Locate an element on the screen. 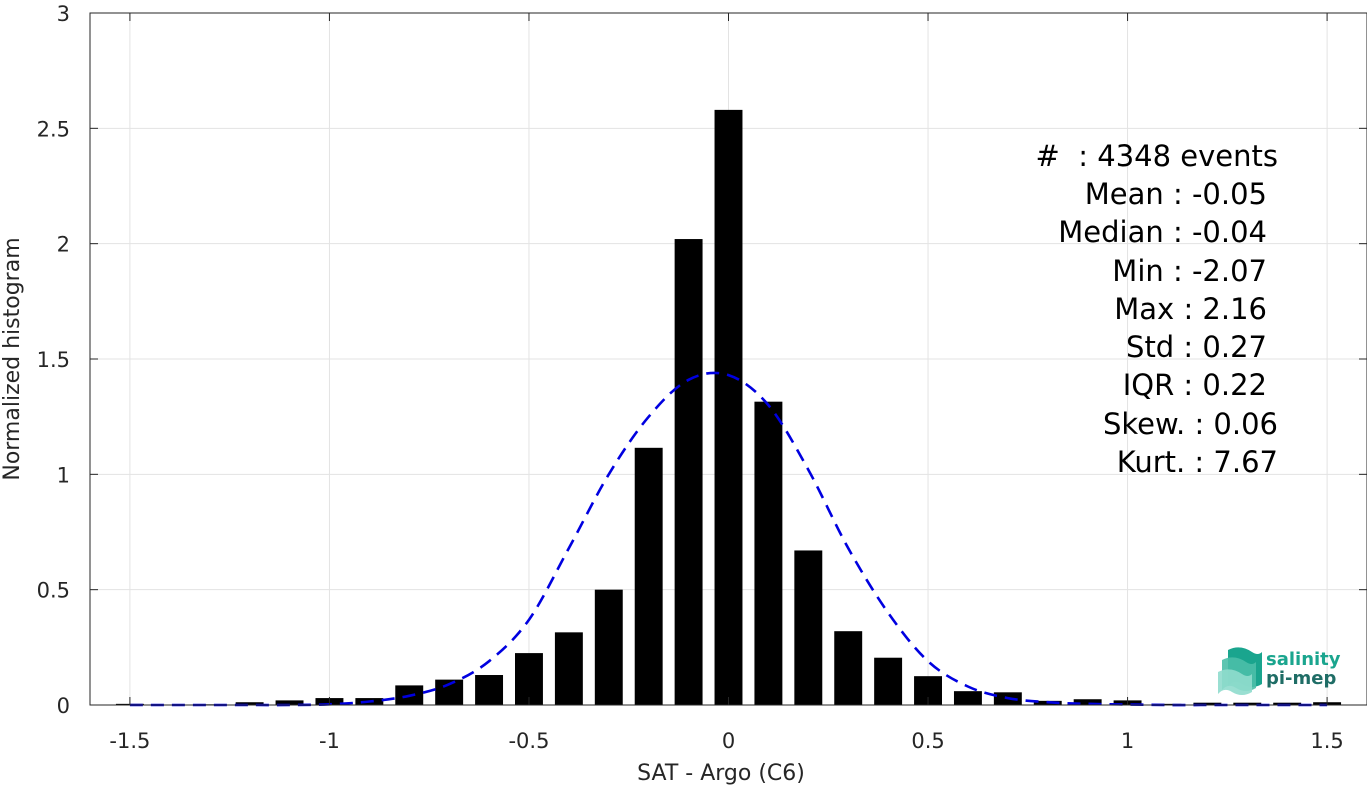 This screenshot has width=1367, height=787. wave-stack-icon is located at coordinates (1240, 671).